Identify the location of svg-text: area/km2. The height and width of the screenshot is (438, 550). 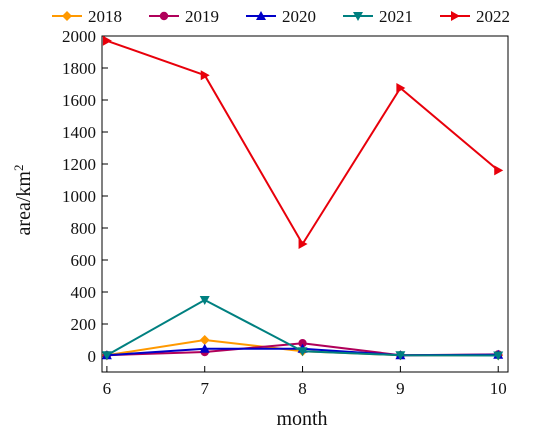
(23, 200).